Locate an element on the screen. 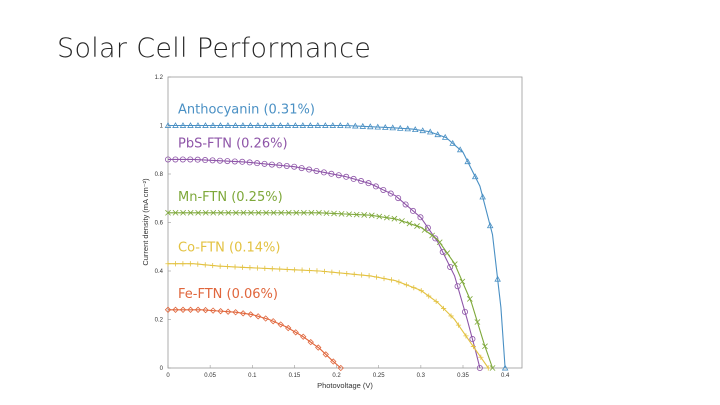 This screenshot has height=405, width=720. x-tick-label: 0.3 is located at coordinates (421, 376).